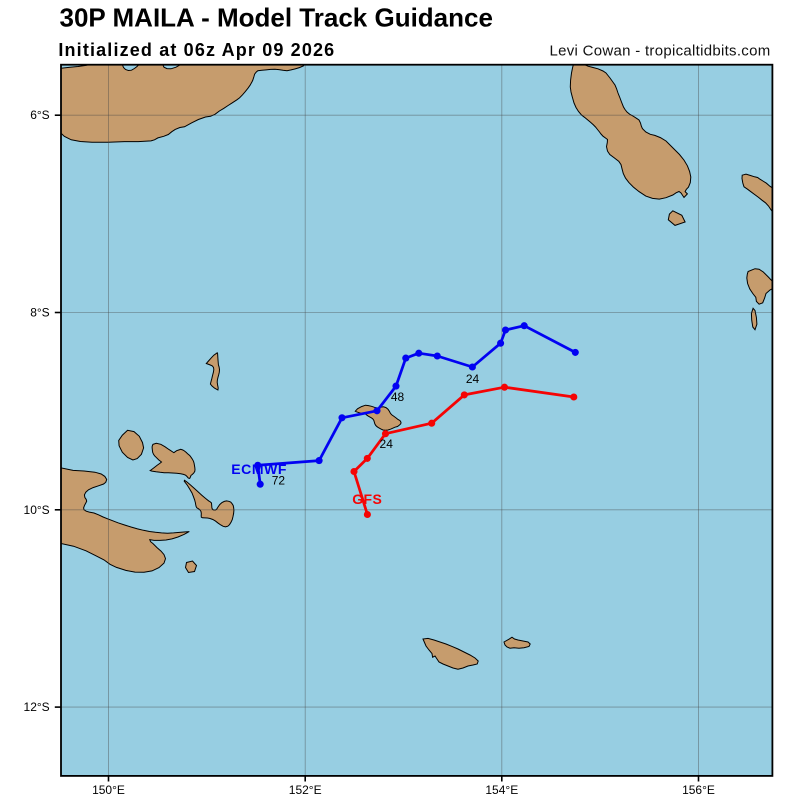 This screenshot has width=800, height=800. I want to click on svg-text: 72, so click(279, 481).